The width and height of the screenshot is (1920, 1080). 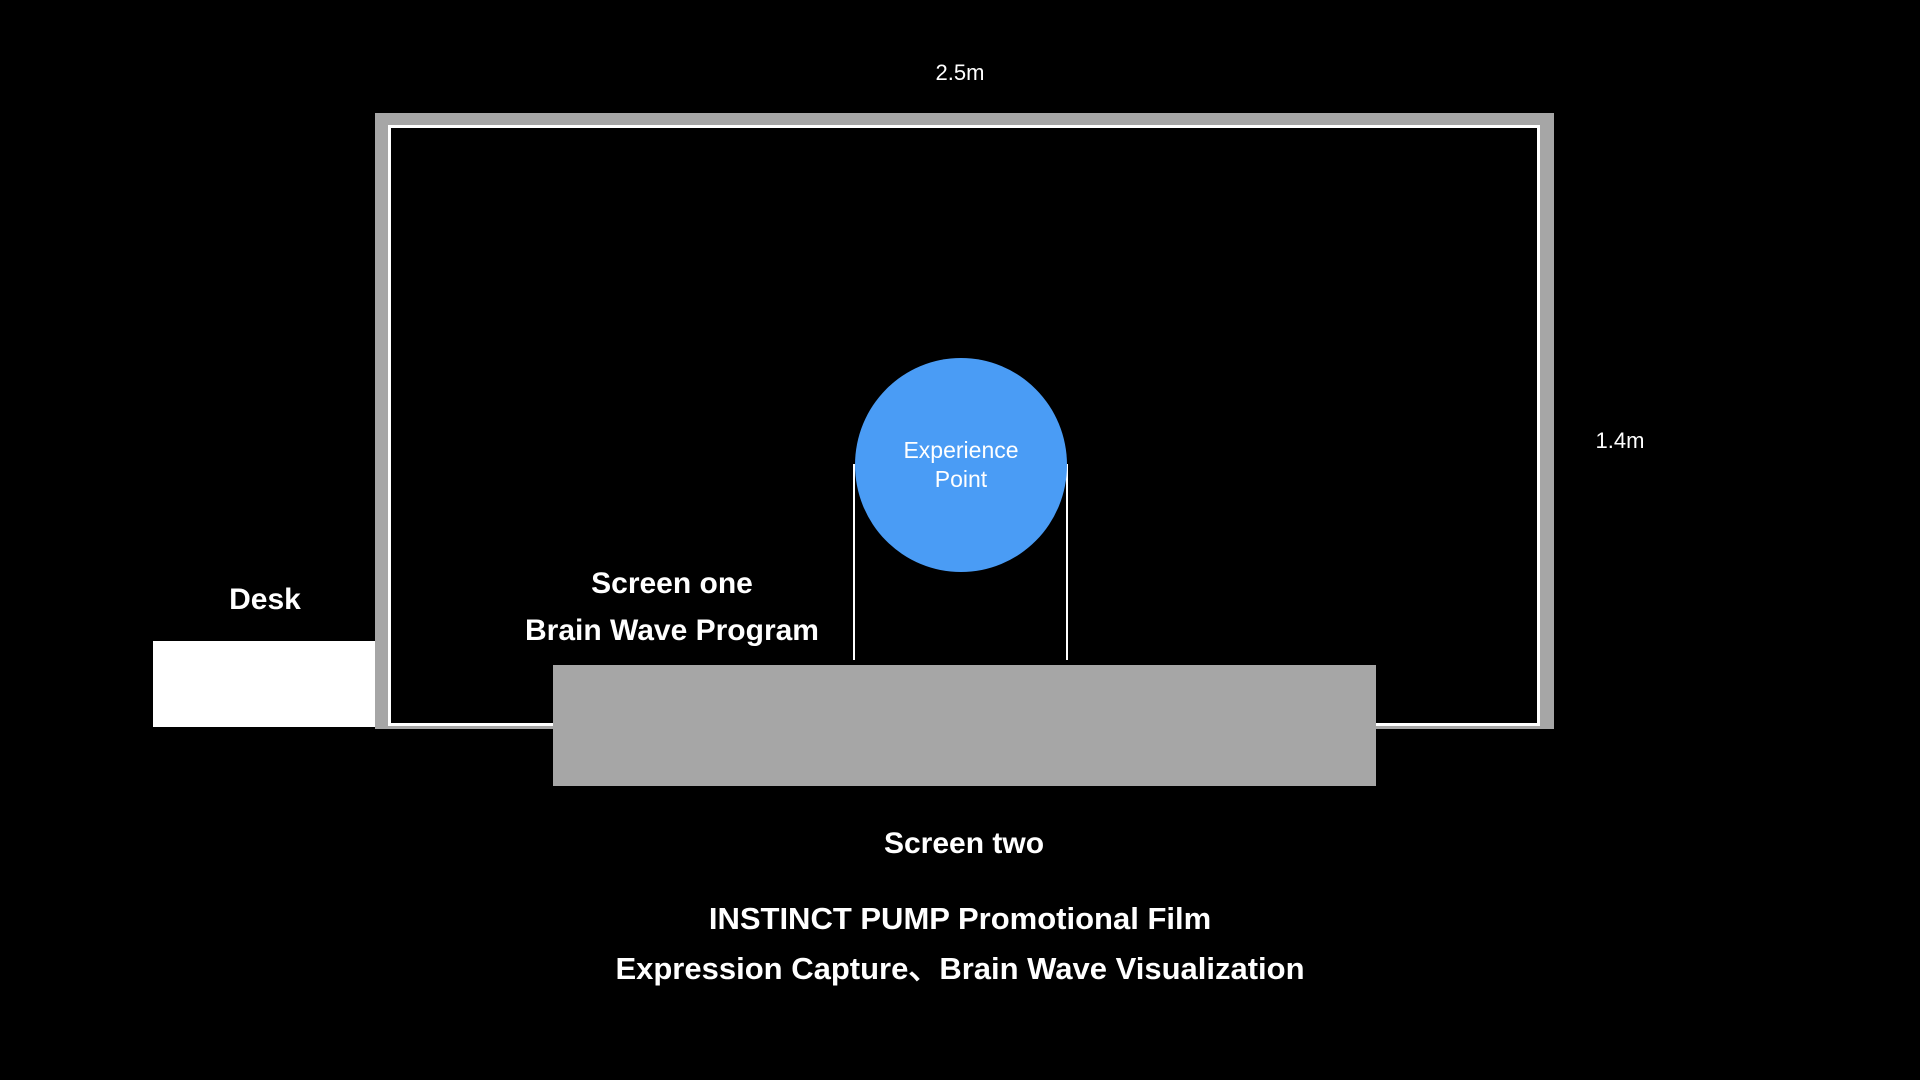 What do you see at coordinates (672, 630) in the screenshot?
I see `screen-one-subtitle: Brain Wave Program` at bounding box center [672, 630].